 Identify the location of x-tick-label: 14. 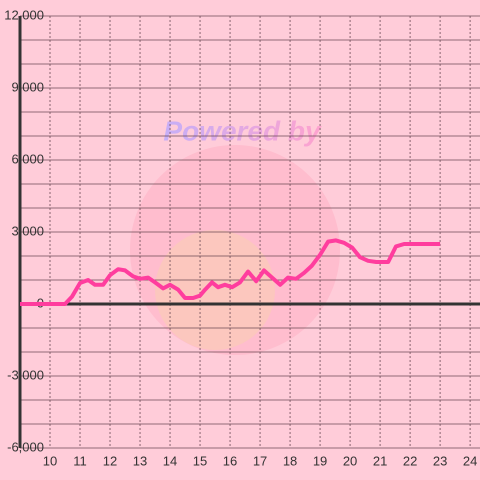
(170, 460).